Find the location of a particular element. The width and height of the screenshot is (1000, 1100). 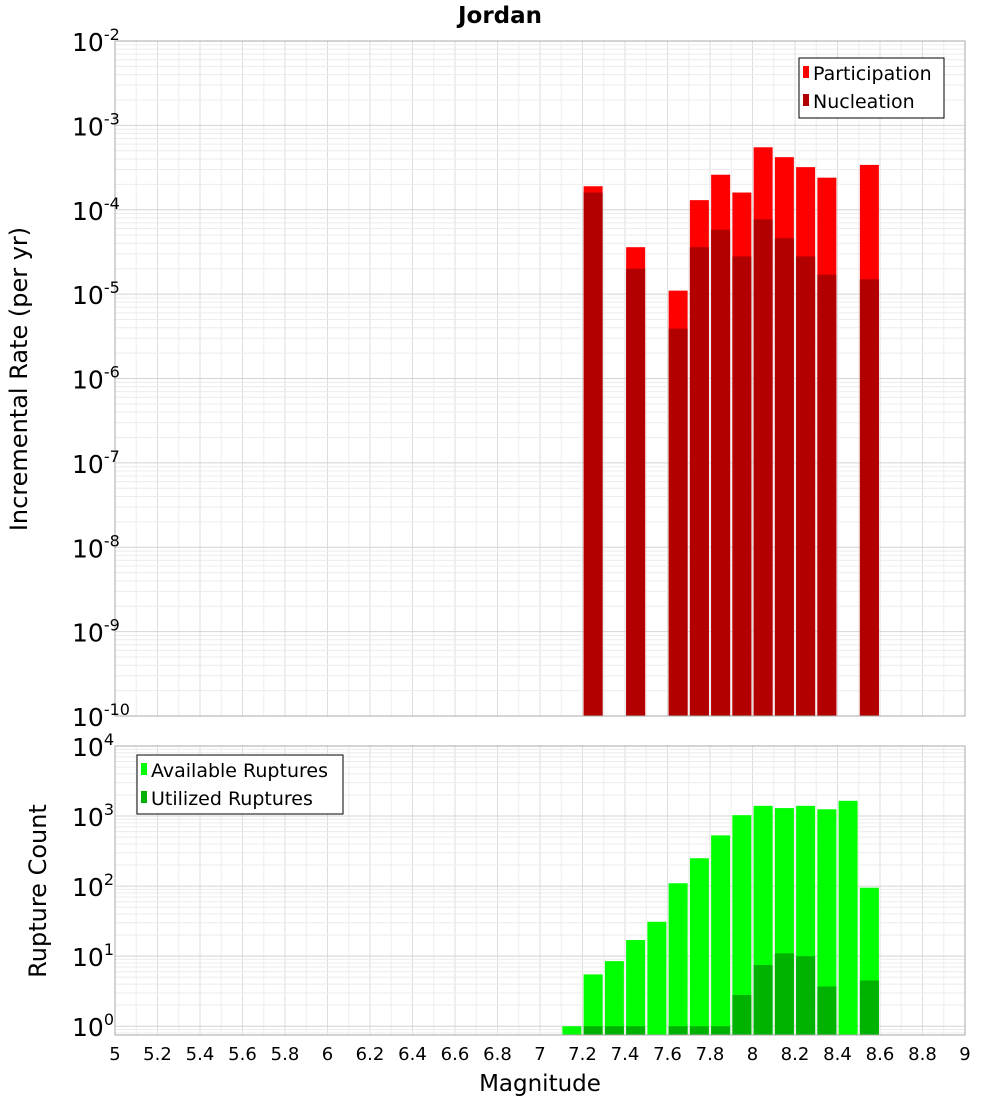

x-tick-label: 7.8 is located at coordinates (710, 1054).